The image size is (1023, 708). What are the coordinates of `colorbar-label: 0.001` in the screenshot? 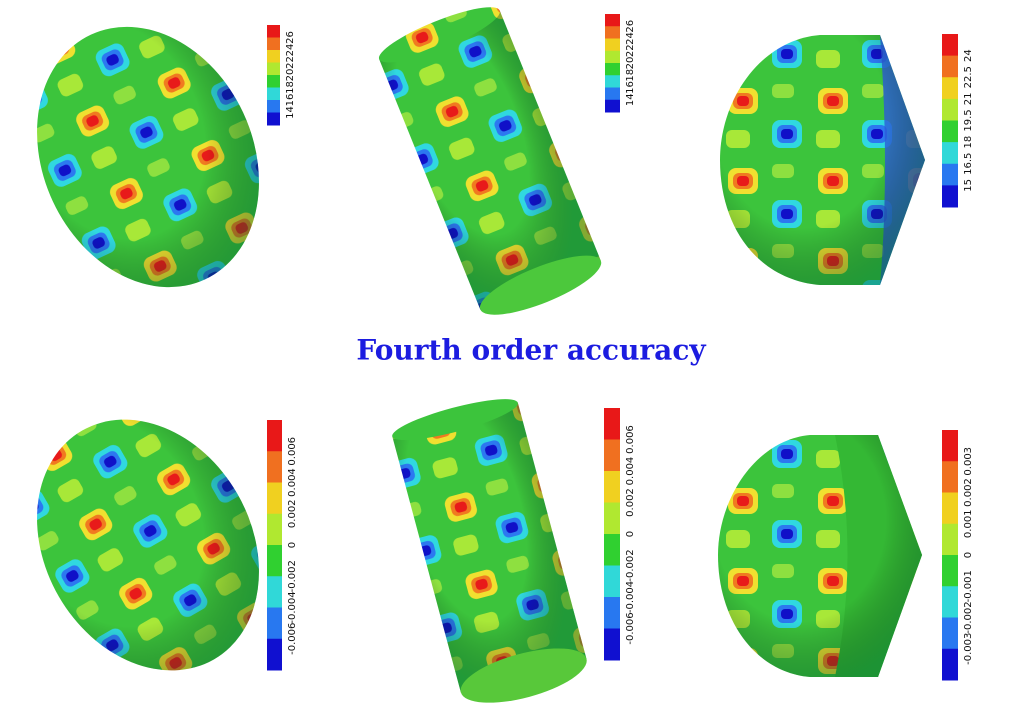 It's located at (968, 523).